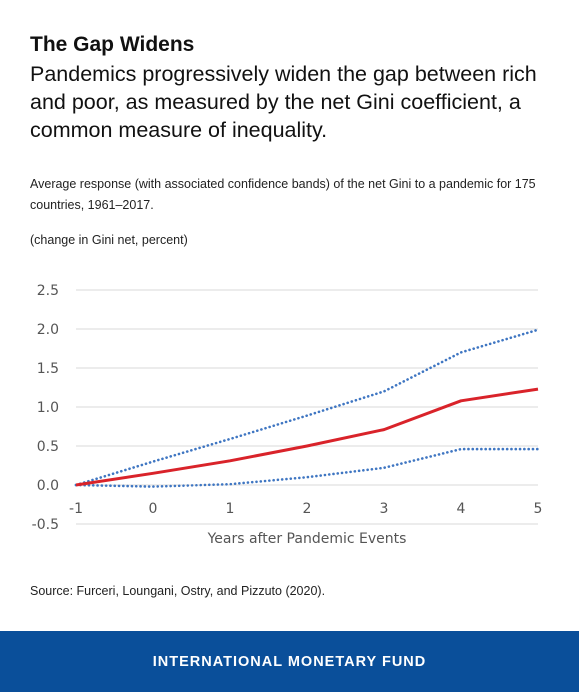 The image size is (579, 692). Describe the element at coordinates (153, 509) in the screenshot. I see `x-tick-label: 0` at that location.